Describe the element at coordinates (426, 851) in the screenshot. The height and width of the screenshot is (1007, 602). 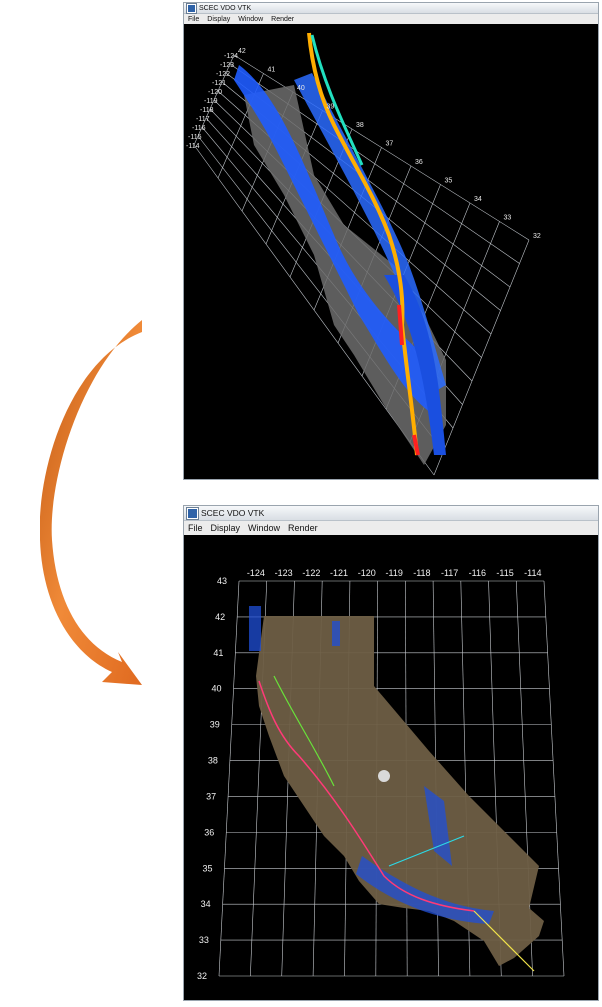
I see `fault-trace-cyan` at that location.